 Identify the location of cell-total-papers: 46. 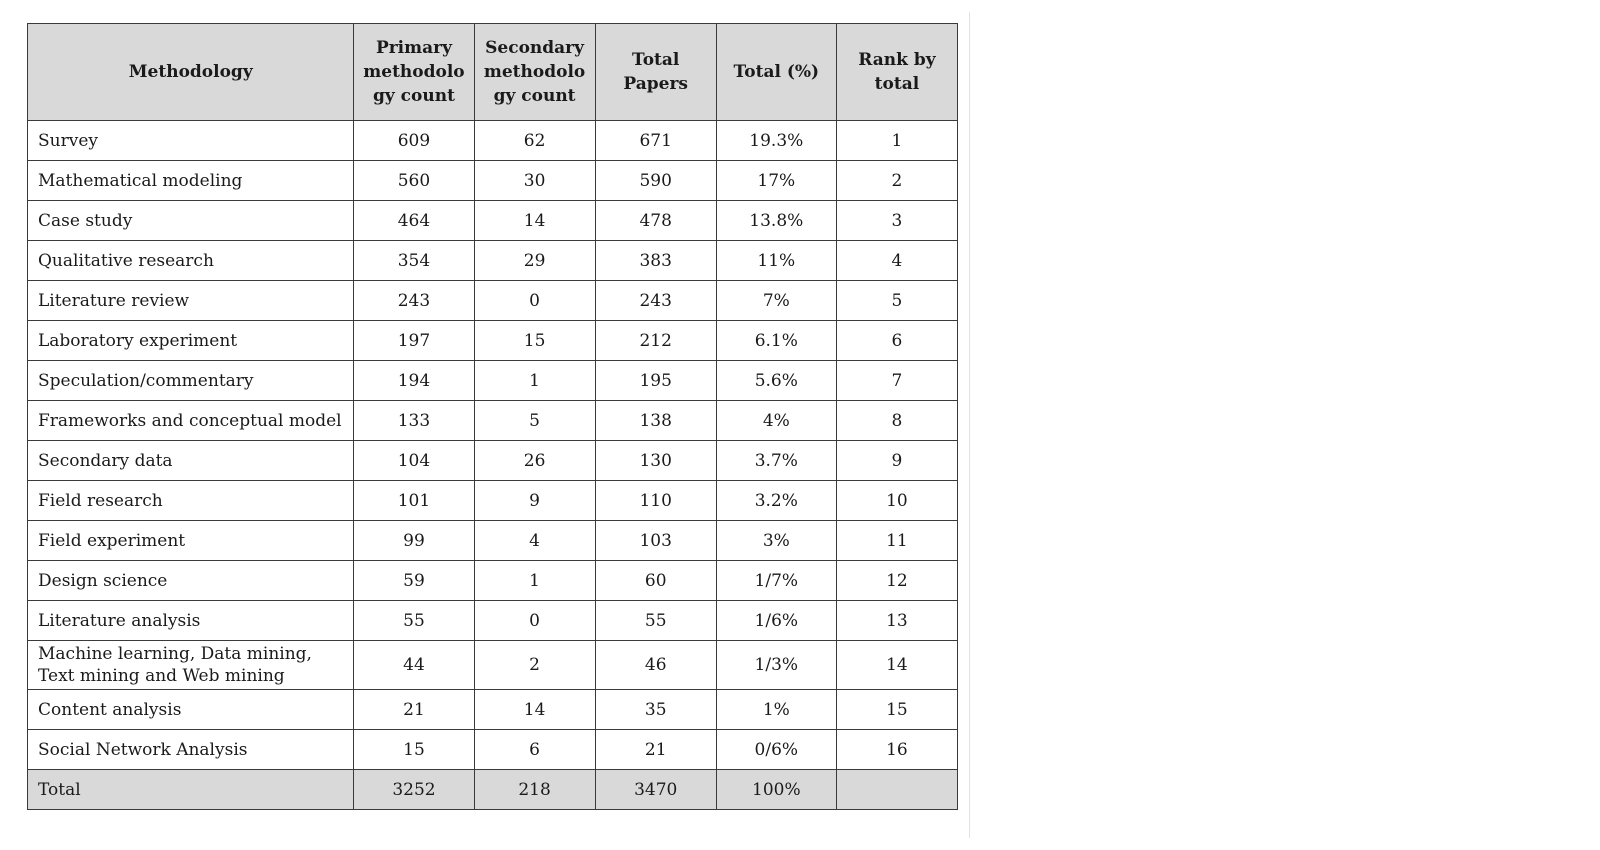
(655, 665).